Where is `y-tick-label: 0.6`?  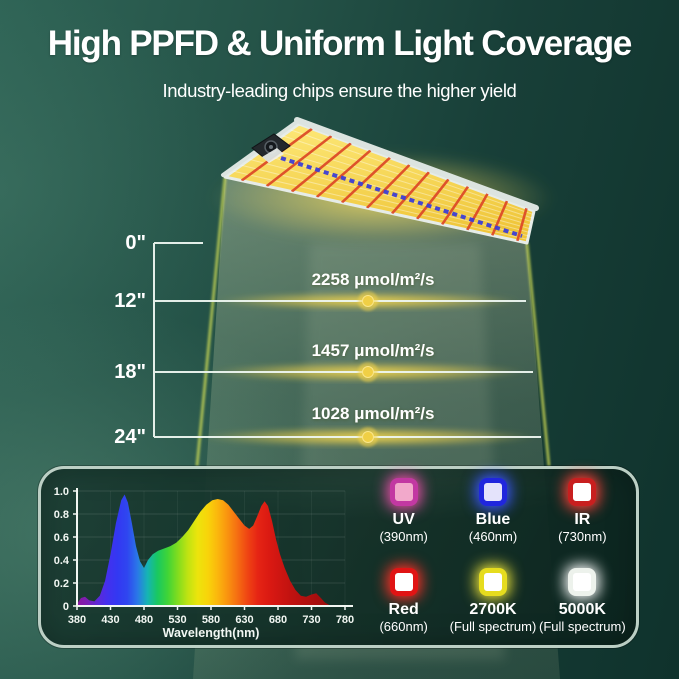 y-tick-label: 0.6 is located at coordinates (61, 538).